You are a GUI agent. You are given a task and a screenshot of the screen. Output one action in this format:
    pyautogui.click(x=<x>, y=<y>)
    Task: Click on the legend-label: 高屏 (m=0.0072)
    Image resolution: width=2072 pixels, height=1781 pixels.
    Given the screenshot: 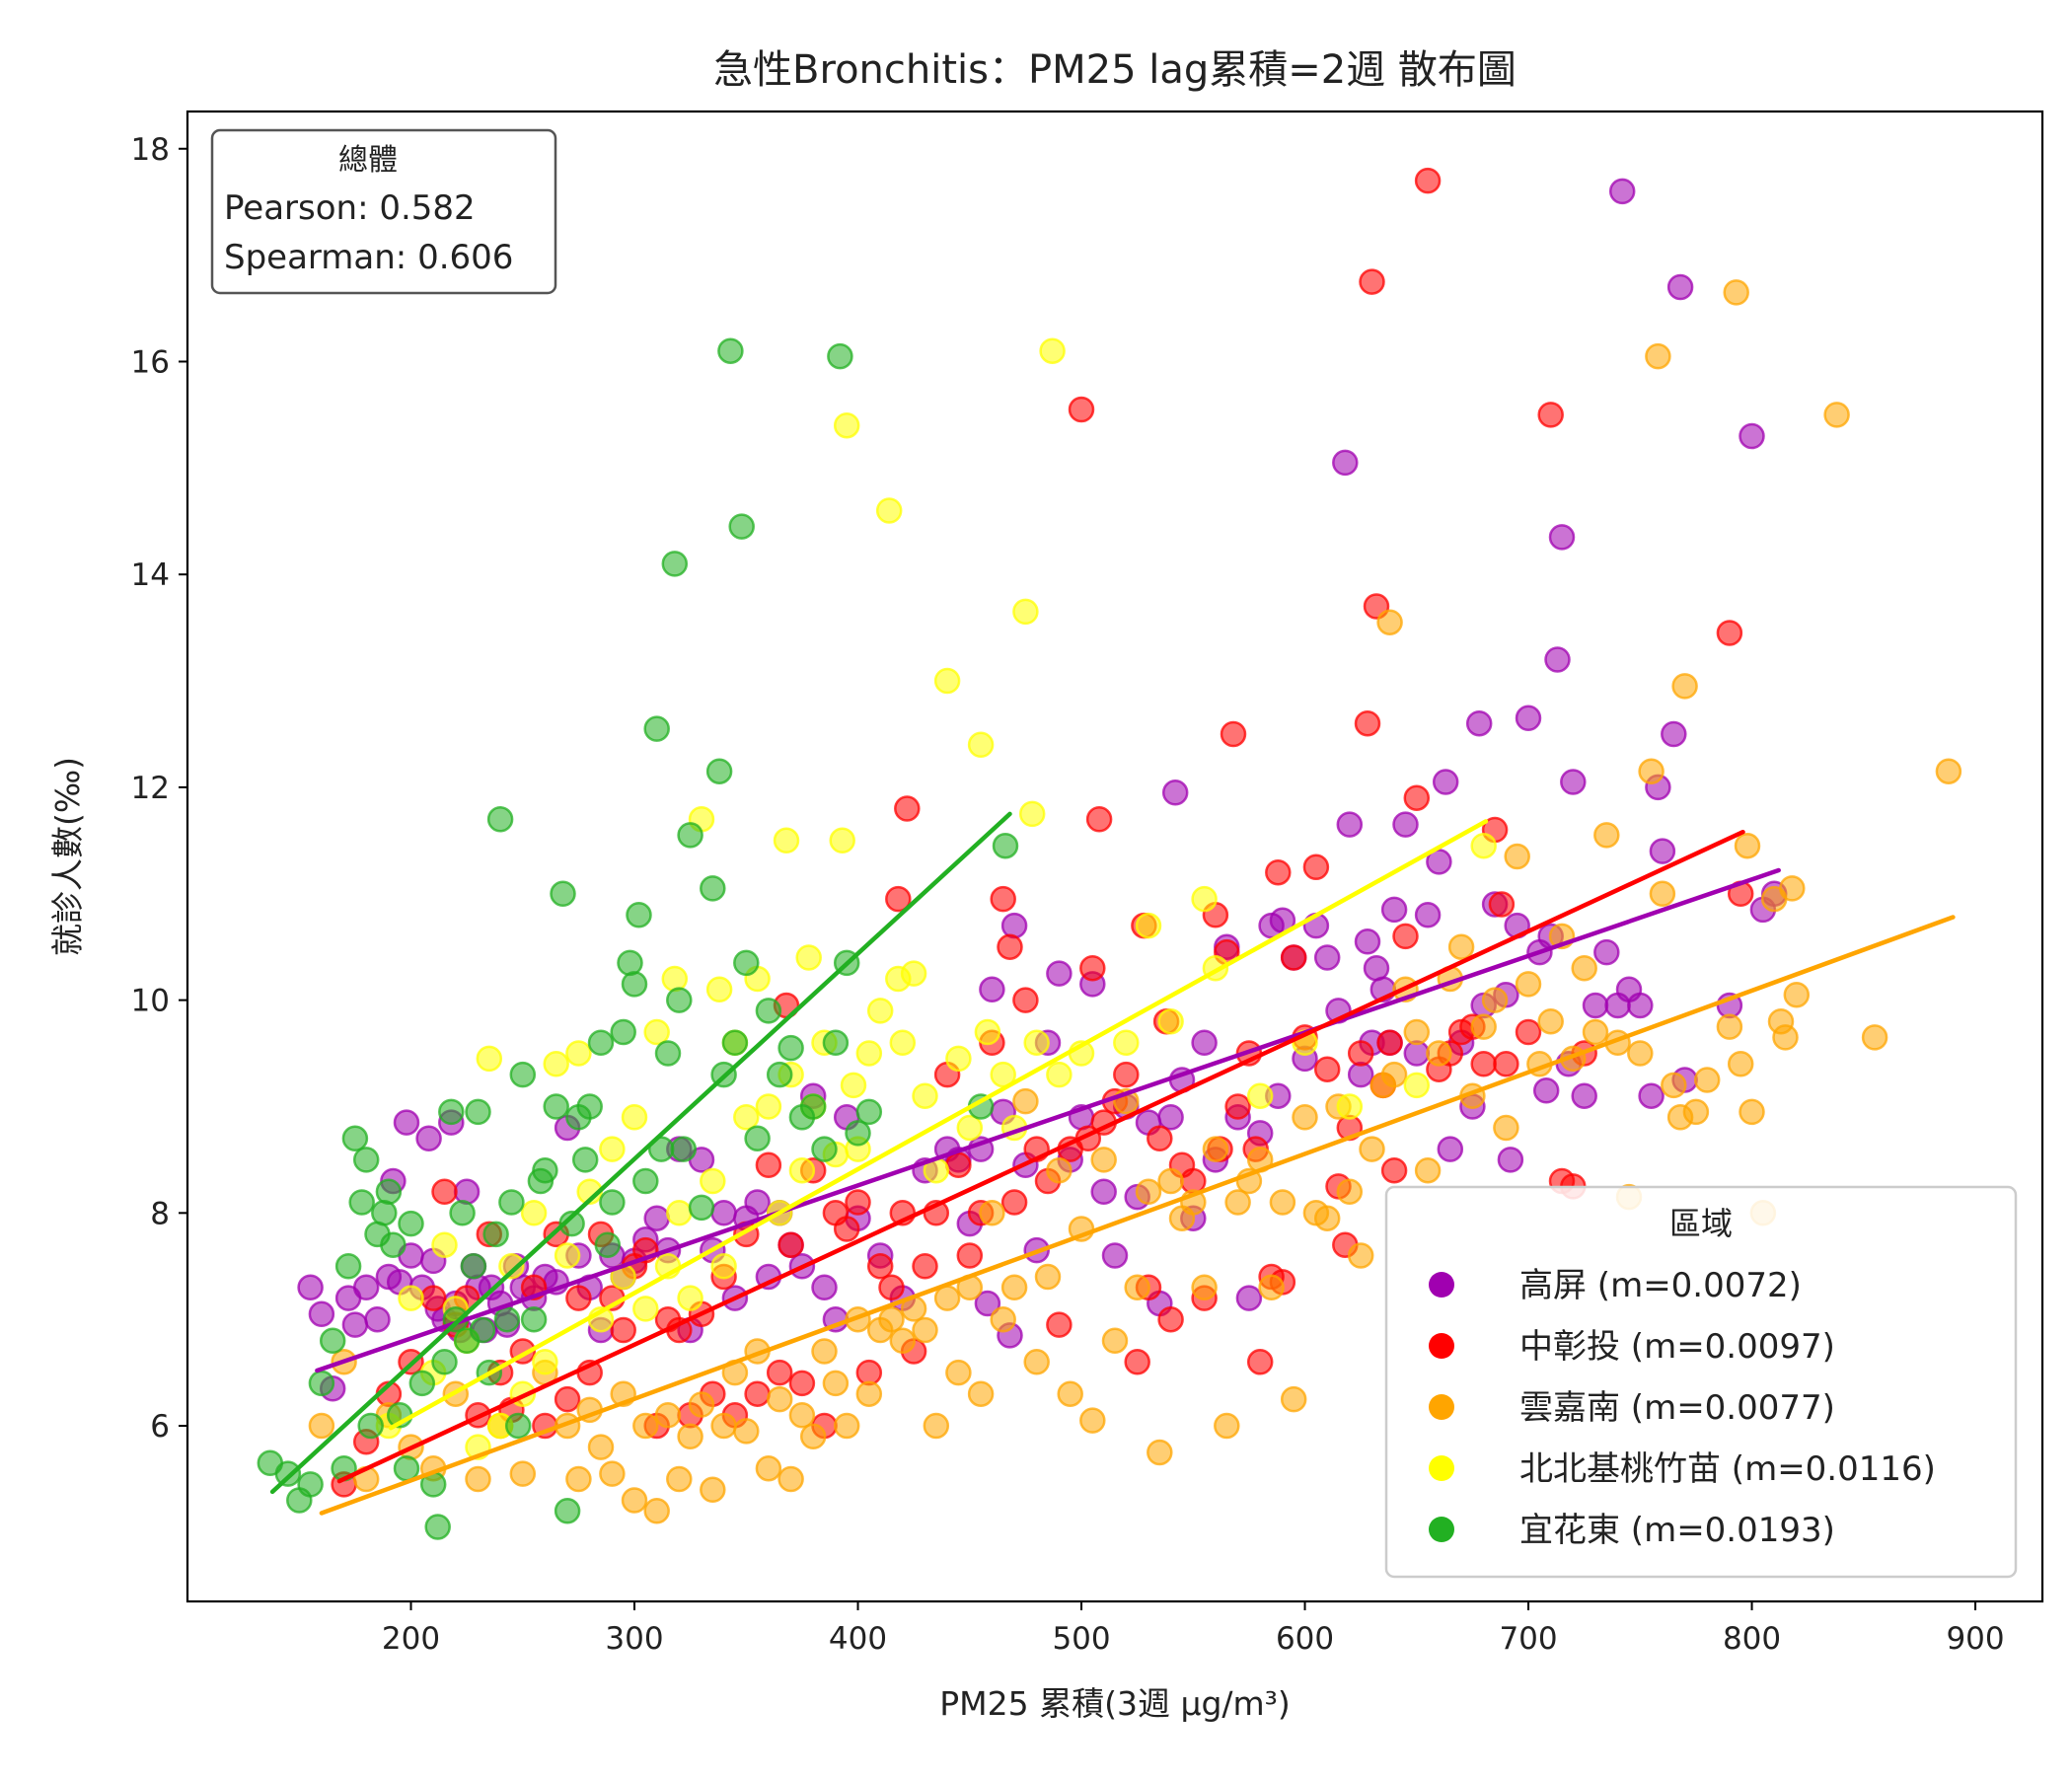 What is the action you would take?
    pyautogui.click(x=1661, y=1285)
    